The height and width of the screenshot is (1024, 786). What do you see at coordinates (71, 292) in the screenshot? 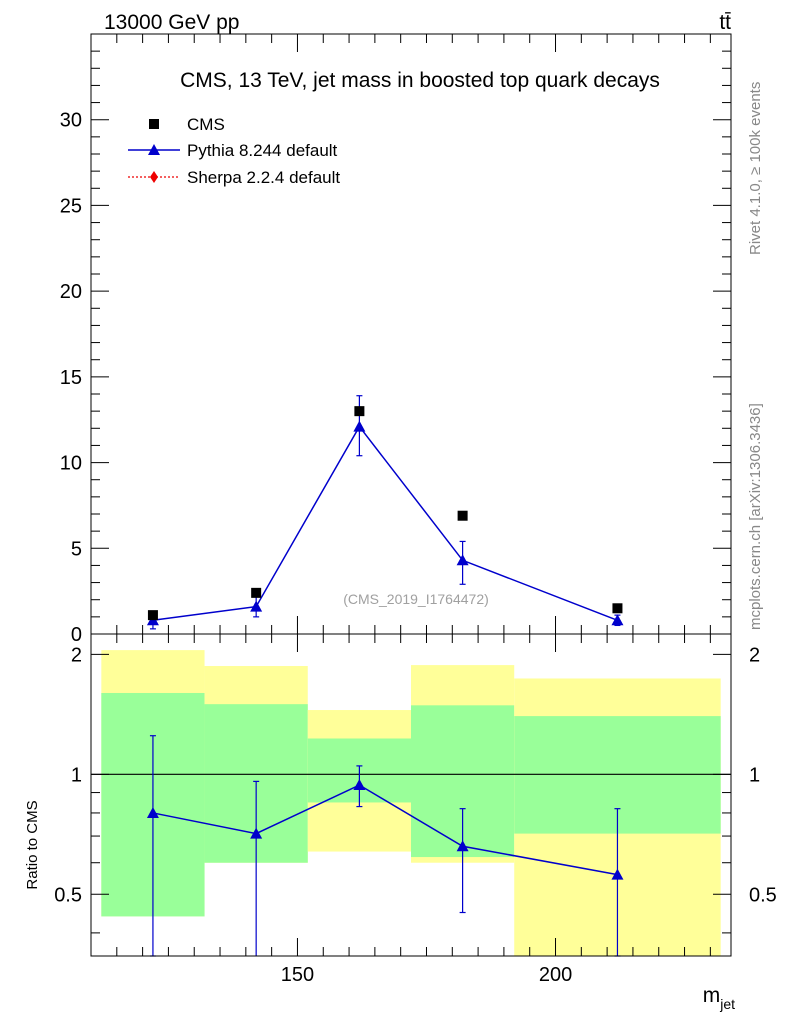
I see `y-tick-label: 20` at bounding box center [71, 292].